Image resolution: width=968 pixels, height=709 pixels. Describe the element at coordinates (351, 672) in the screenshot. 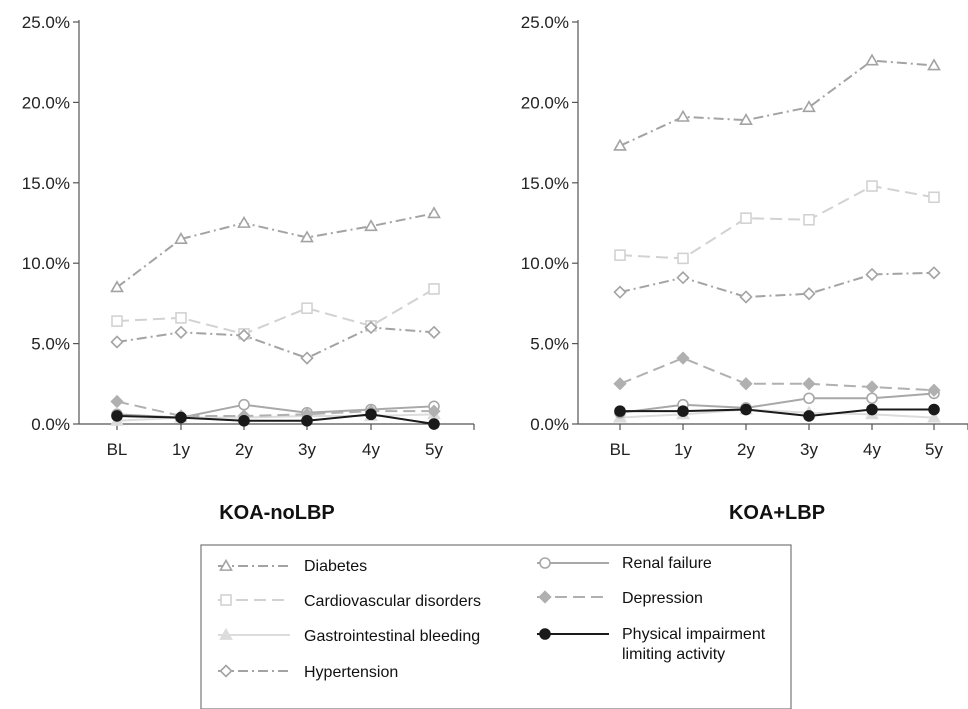

I see `legend-label-hypertension: Hypertension` at that location.